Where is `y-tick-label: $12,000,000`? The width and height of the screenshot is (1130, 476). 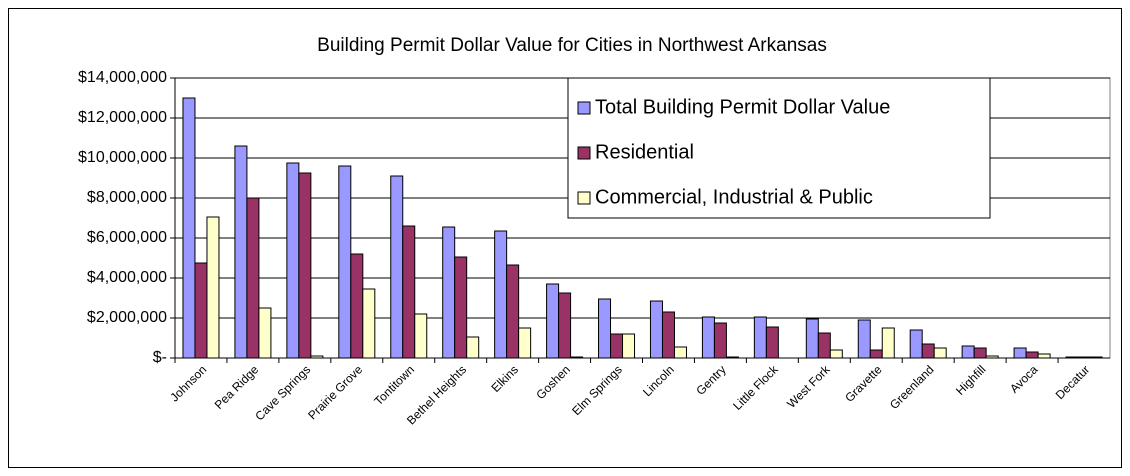 y-tick-label: $12,000,000 is located at coordinates (122, 117).